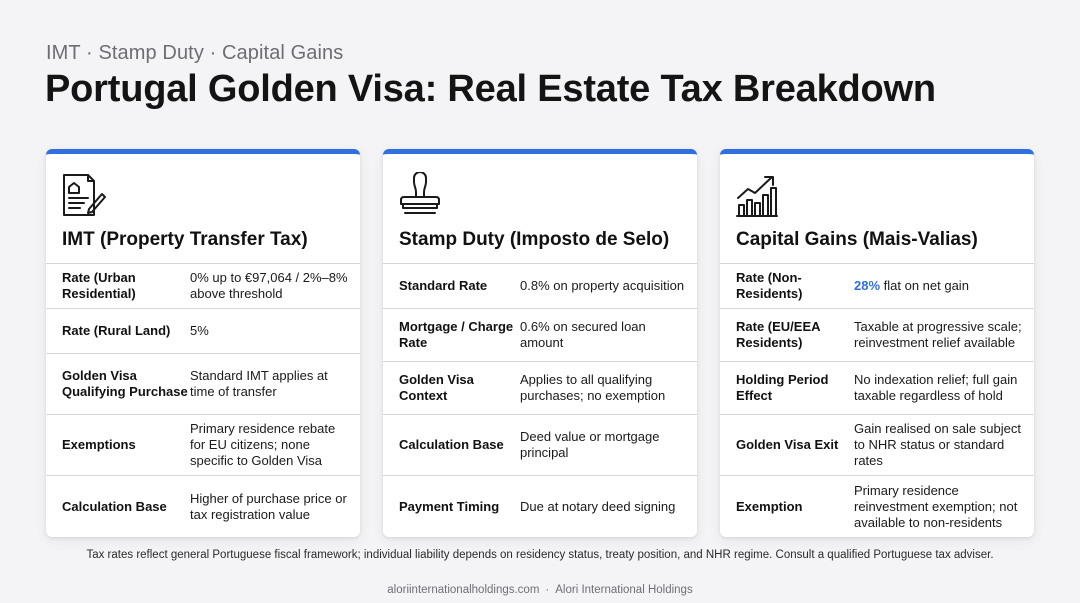 The image size is (1080, 603). What do you see at coordinates (782, 387) in the screenshot?
I see `row-label: Holding Period Effect` at bounding box center [782, 387].